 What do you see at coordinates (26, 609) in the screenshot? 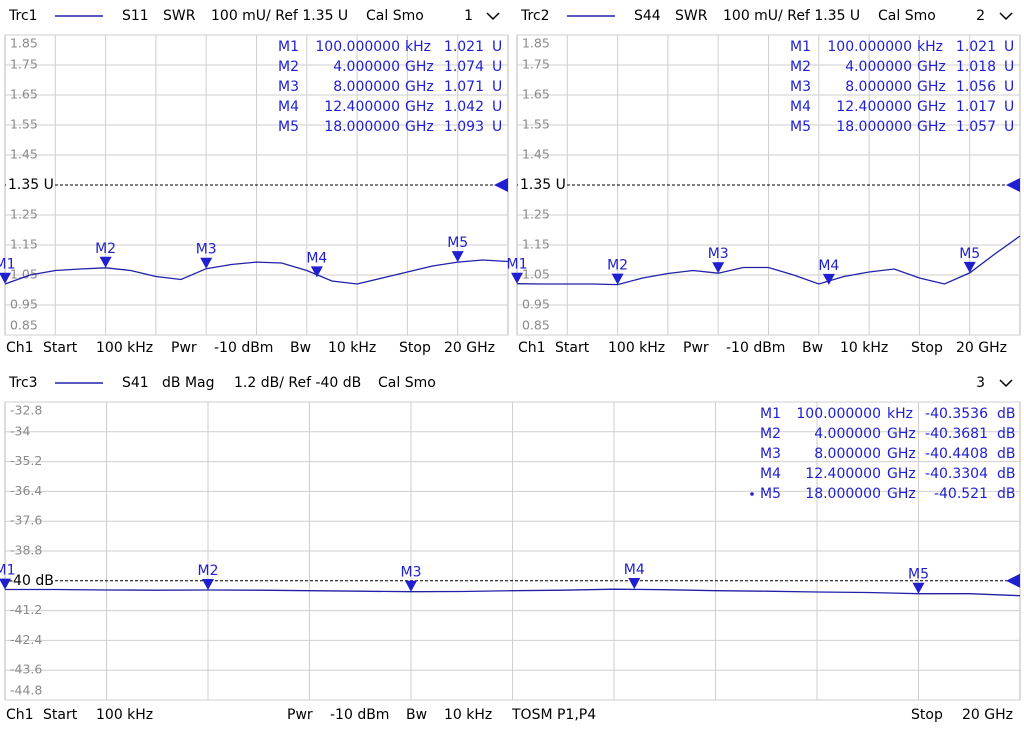
I see `y-tick-label: -41.2` at bounding box center [26, 609].